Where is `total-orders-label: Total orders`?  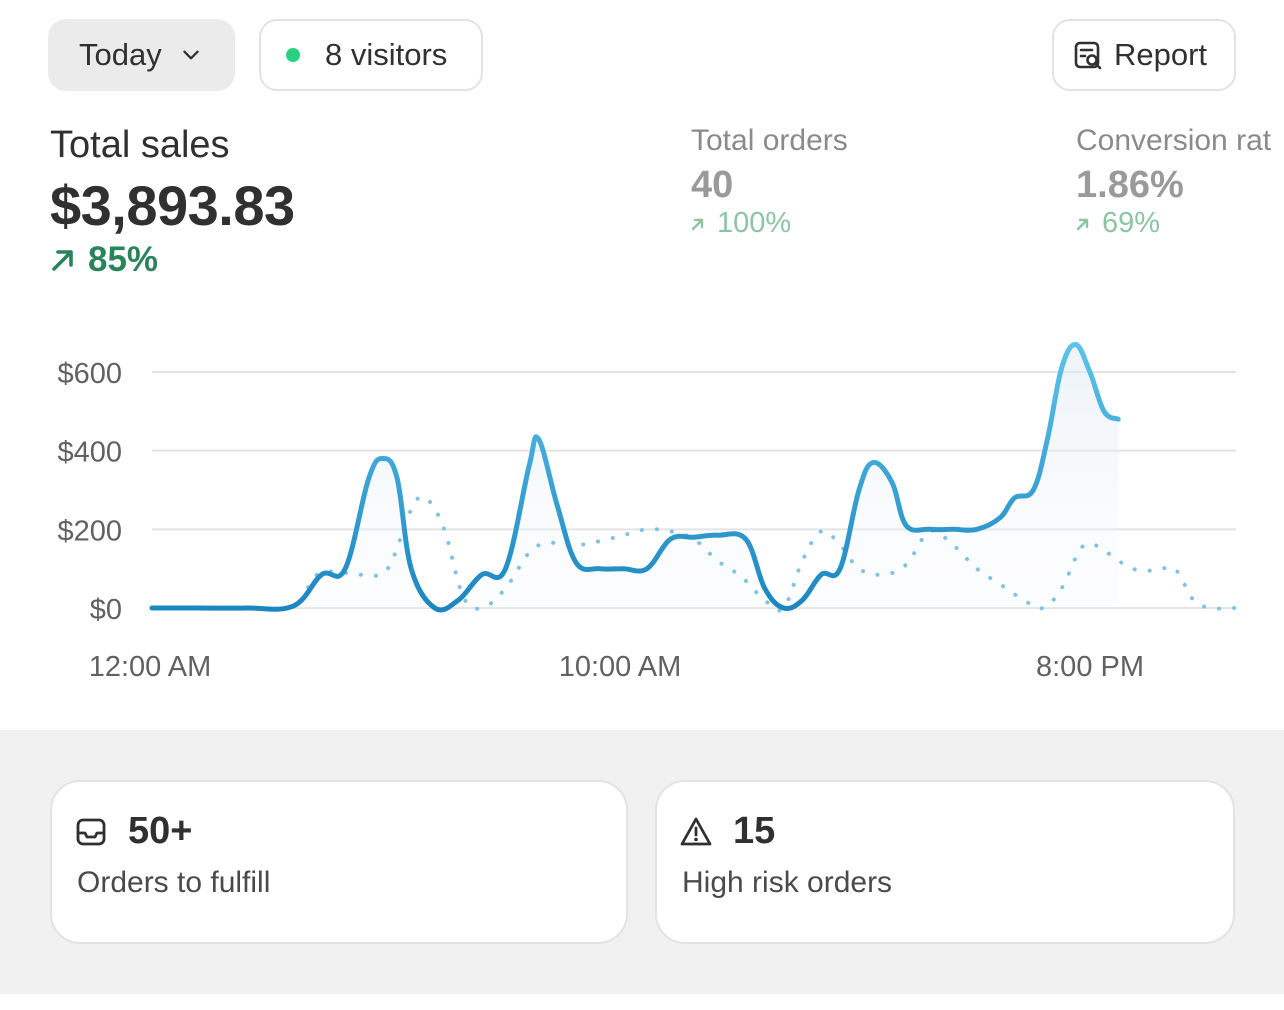
total-orders-label: Total orders is located at coordinates (769, 140).